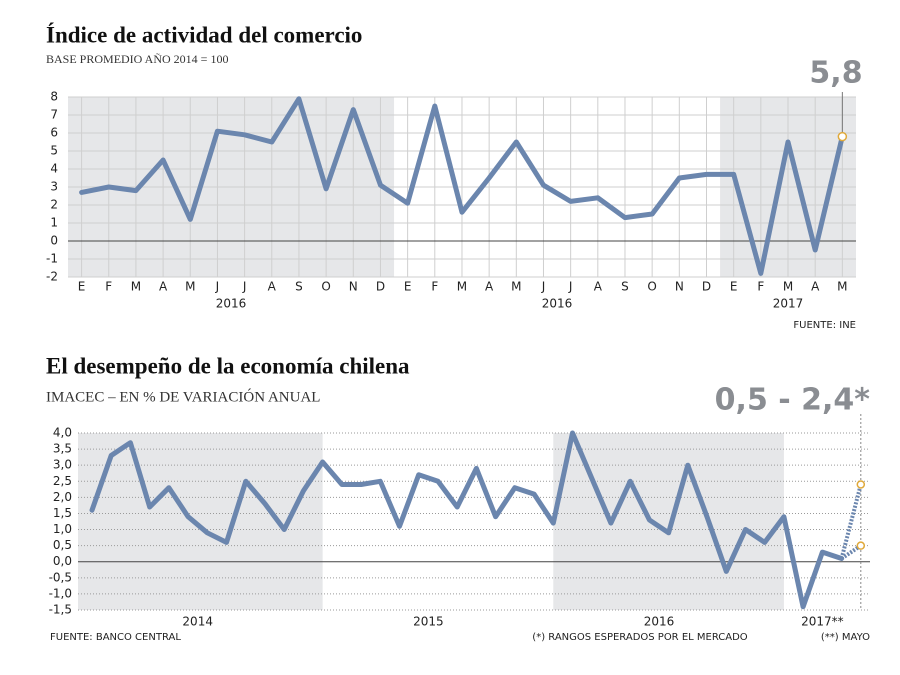  I want to click on year-label: 2015, so click(428, 622).